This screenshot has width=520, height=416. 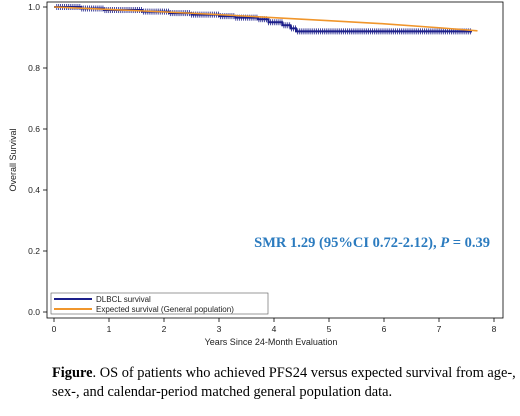 What do you see at coordinates (34, 251) in the screenshot?
I see `y-tick-label-1: 0.2` at bounding box center [34, 251].